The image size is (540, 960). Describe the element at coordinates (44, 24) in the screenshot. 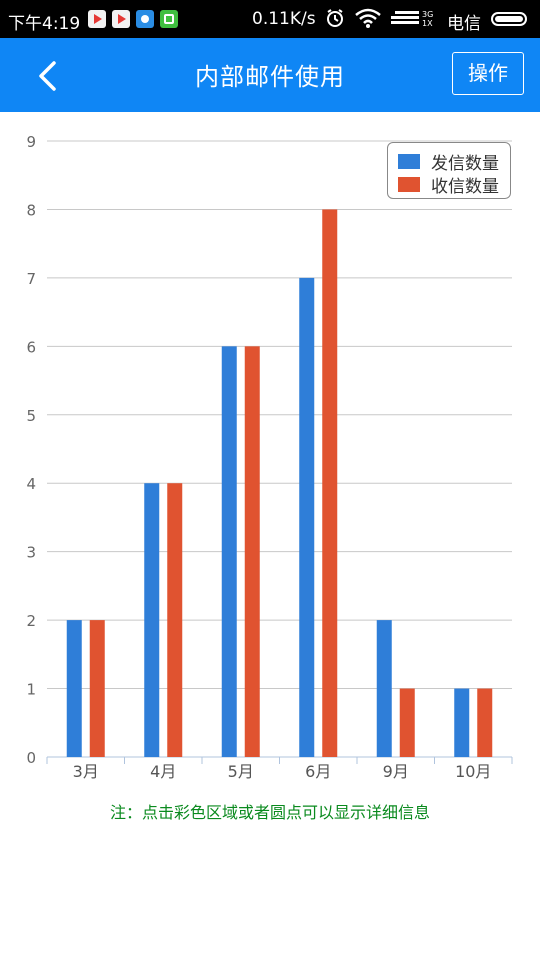

I see `status-time: 下午4:19` at that location.